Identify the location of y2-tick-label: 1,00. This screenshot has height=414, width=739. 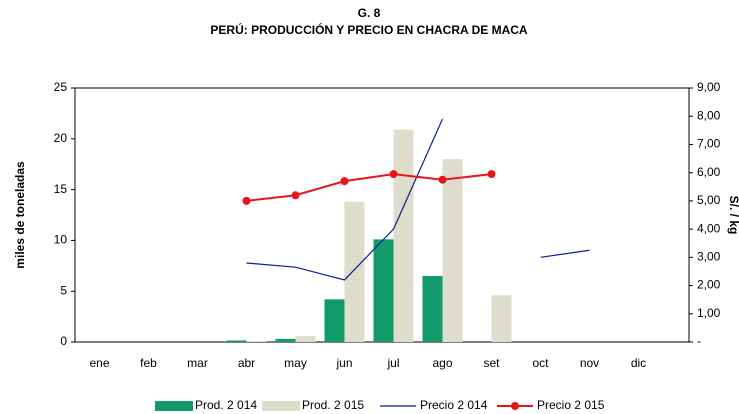
(709, 313).